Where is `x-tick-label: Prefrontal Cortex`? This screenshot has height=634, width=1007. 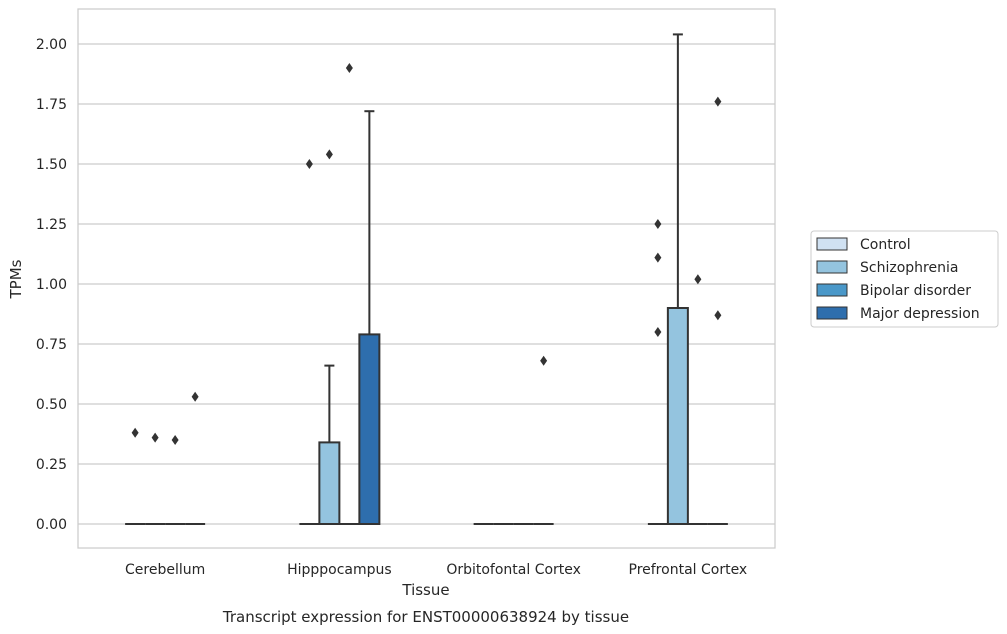
x-tick-label: Prefrontal Cortex is located at coordinates (688, 570).